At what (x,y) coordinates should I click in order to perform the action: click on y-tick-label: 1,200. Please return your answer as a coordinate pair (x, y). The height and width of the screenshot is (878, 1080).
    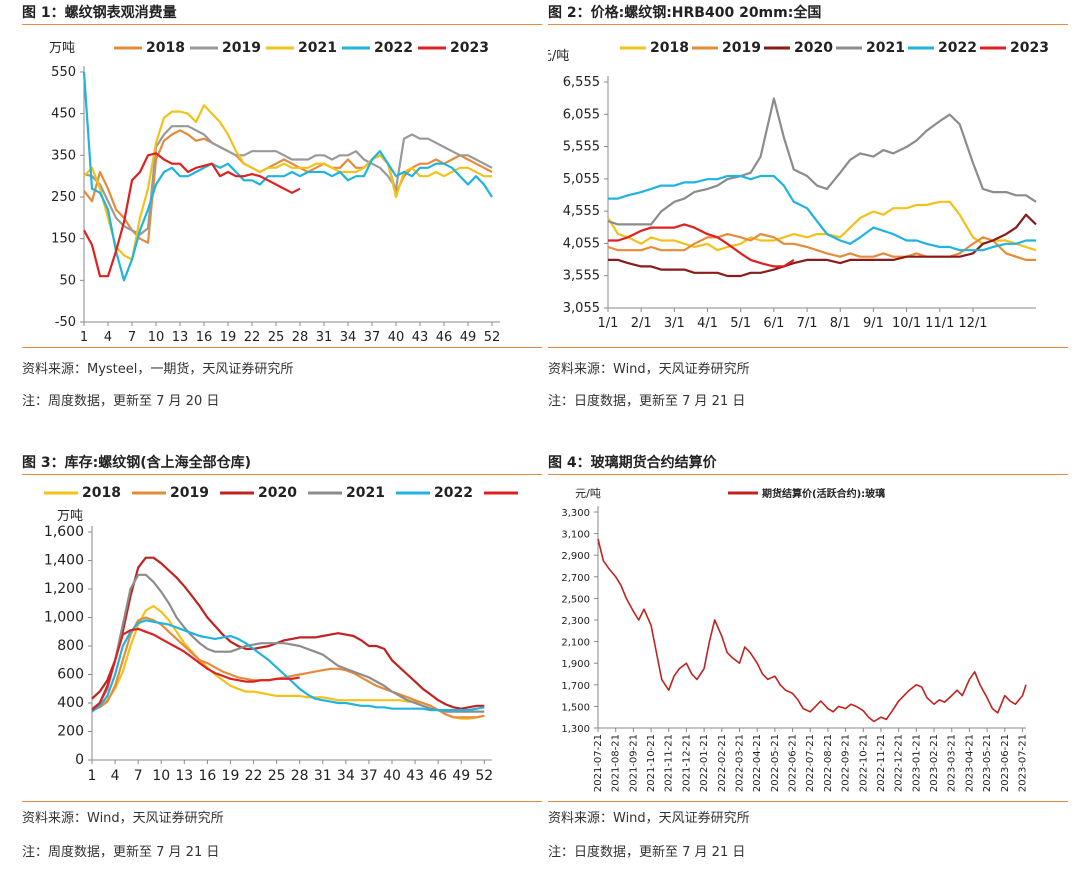
    Looking at the image, I should click on (64, 589).